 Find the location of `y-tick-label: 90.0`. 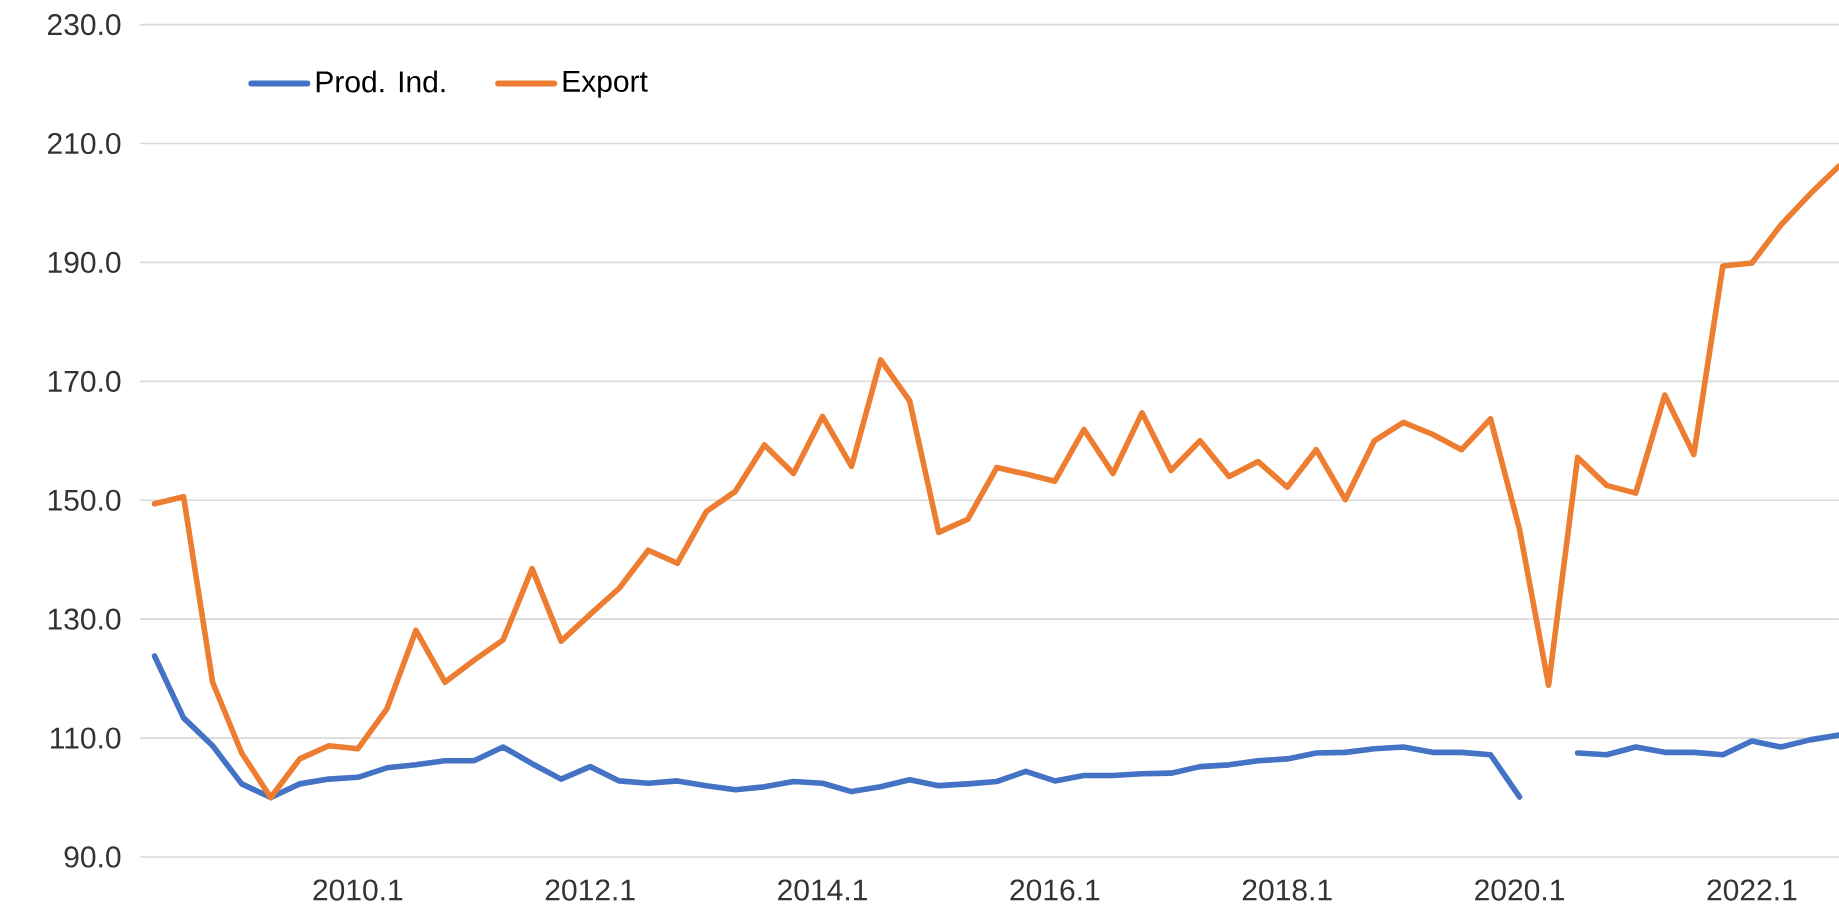

y-tick-label: 90.0 is located at coordinates (92, 857).